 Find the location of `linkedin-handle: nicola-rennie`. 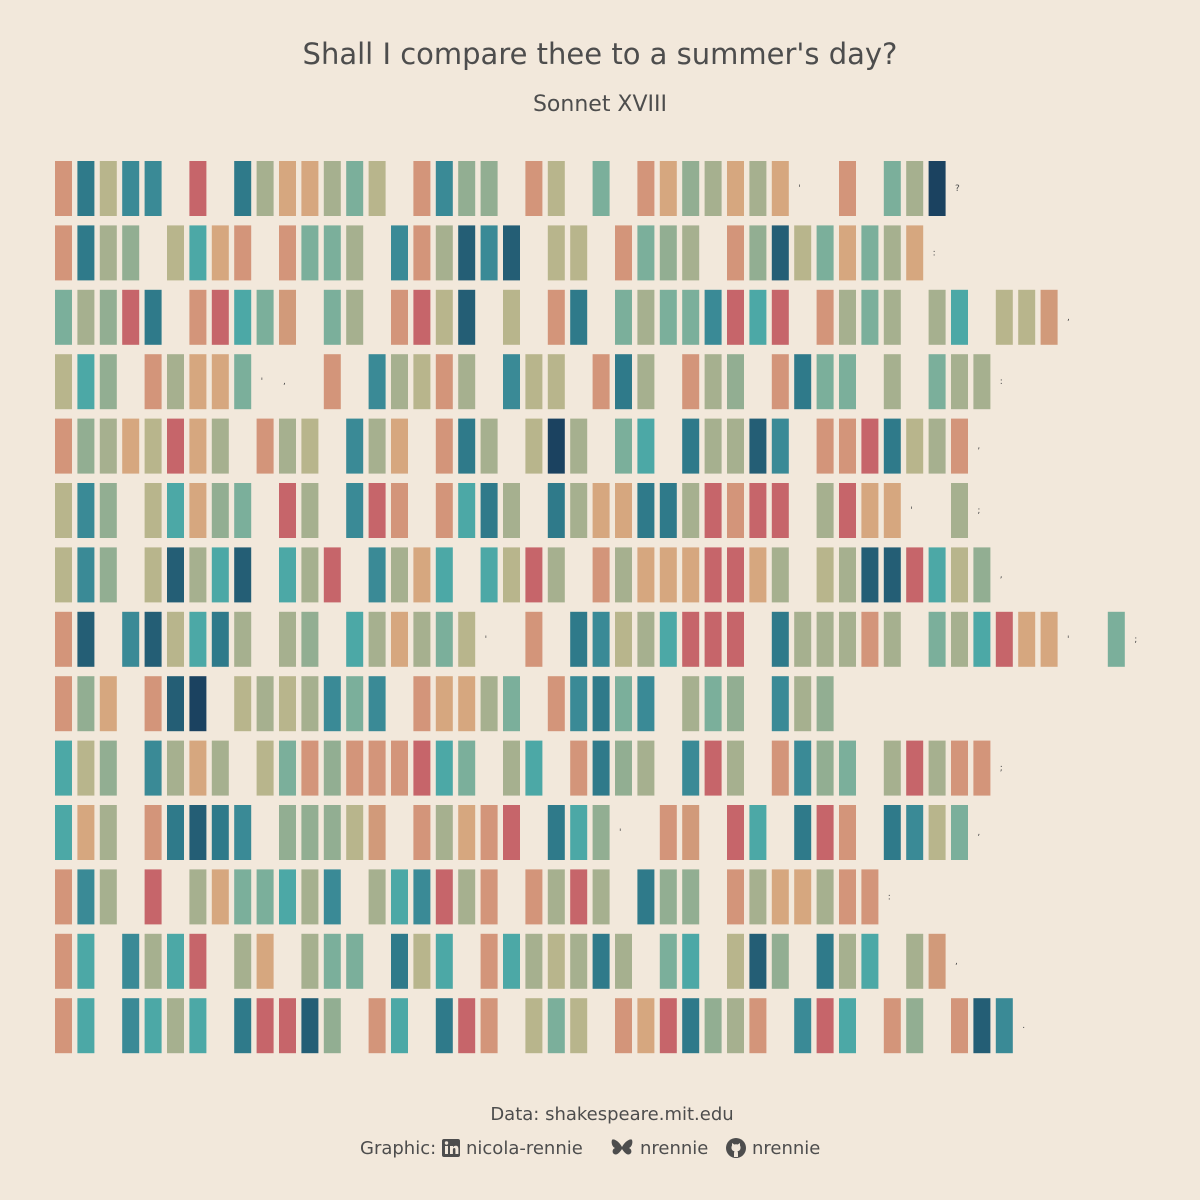

linkedin-handle: nicola-rennie is located at coordinates (524, 1148).